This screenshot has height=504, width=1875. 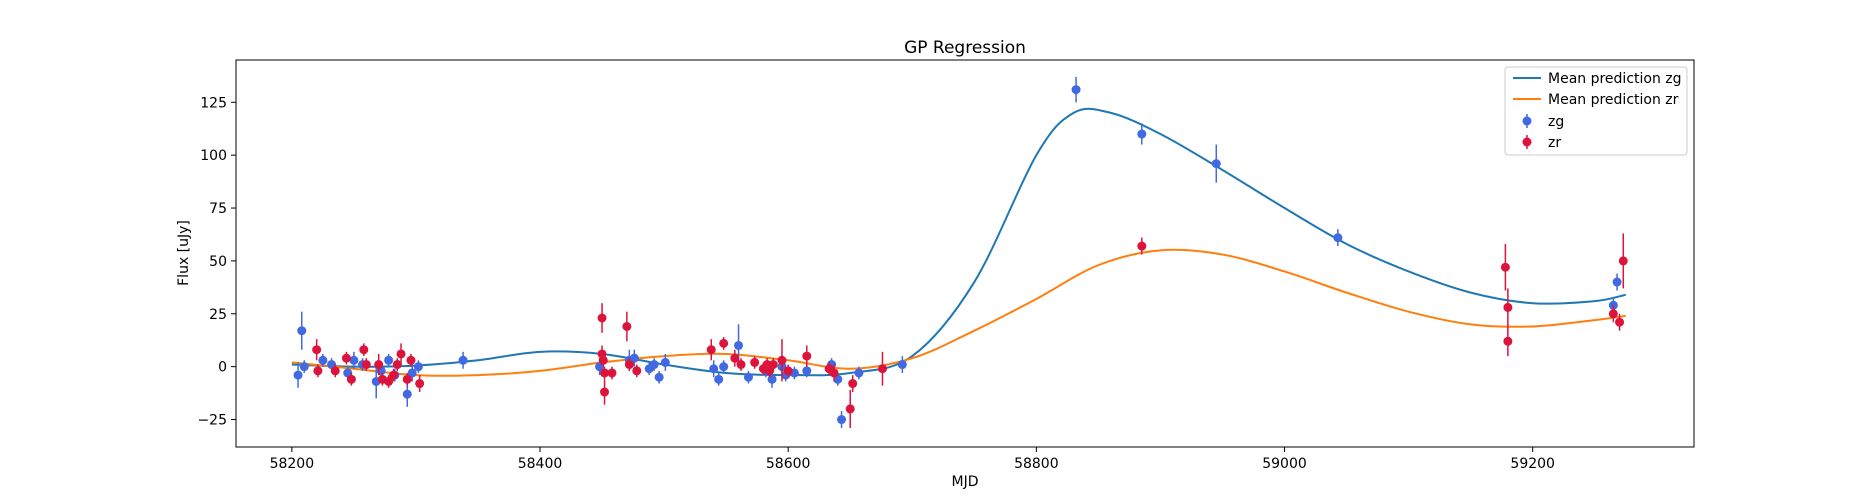 What do you see at coordinates (788, 464) in the screenshot?
I see `x-tick-label: 58600` at bounding box center [788, 464].